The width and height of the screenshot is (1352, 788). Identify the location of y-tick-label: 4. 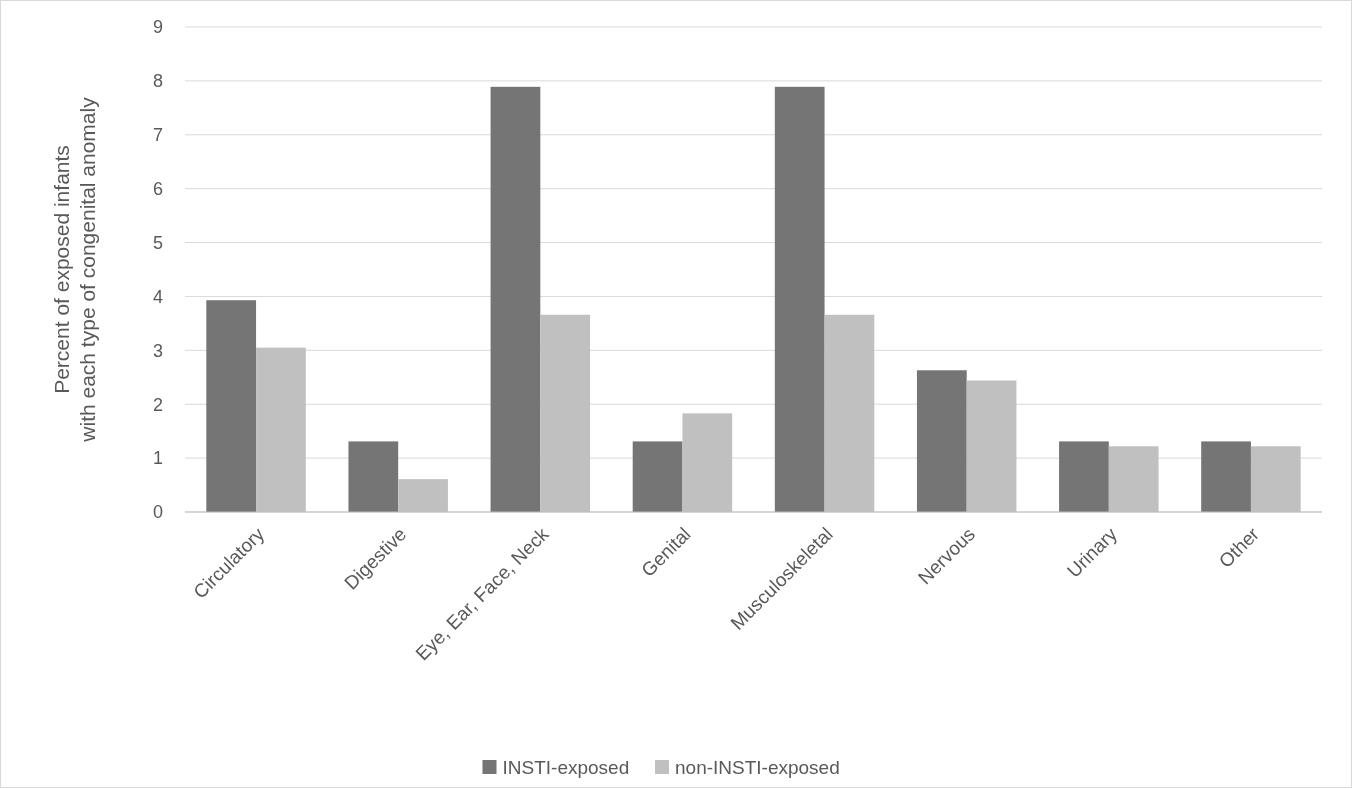
(157, 296).